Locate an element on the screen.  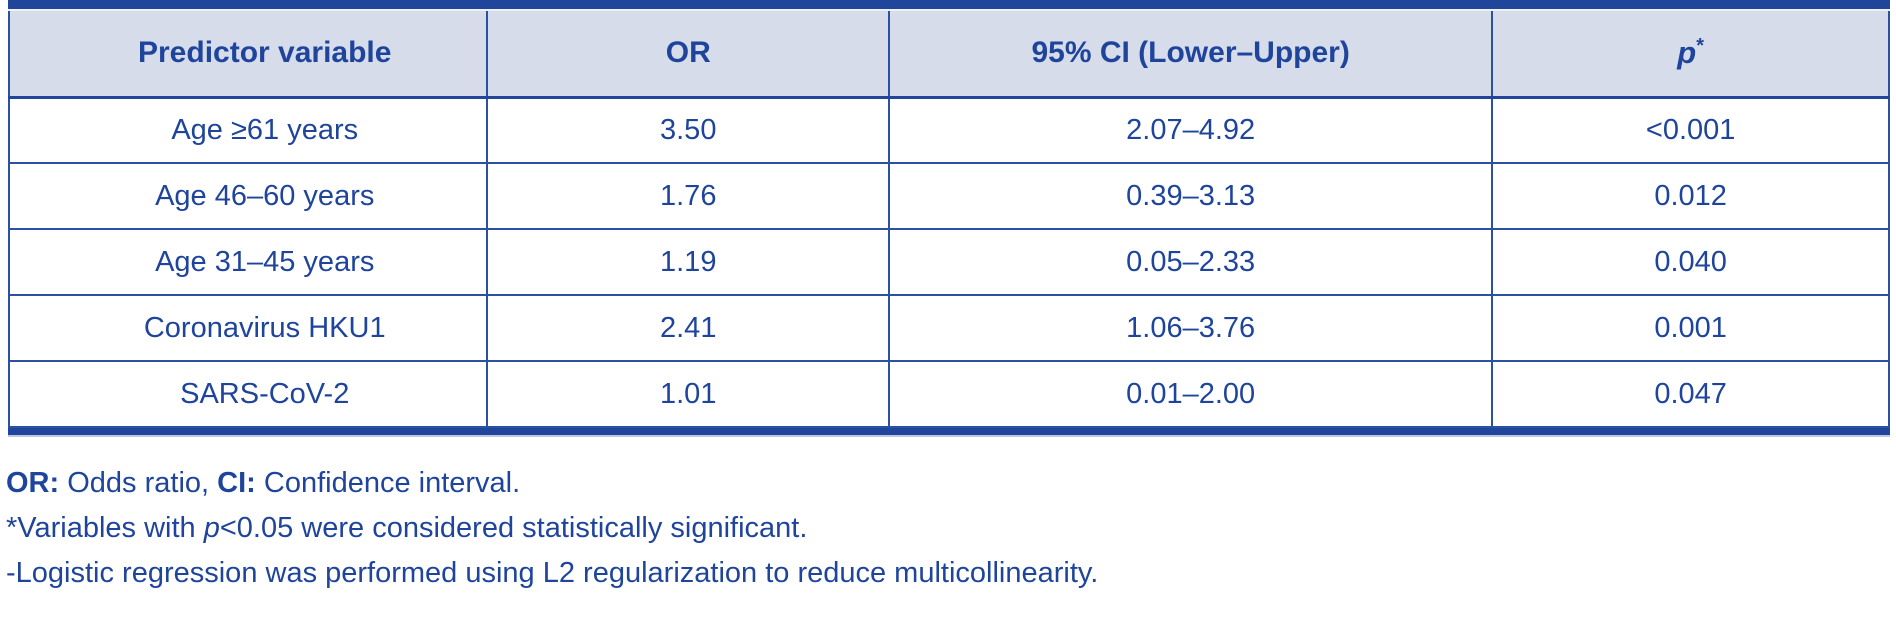
cell-p: 0.047 is located at coordinates (1690, 394).